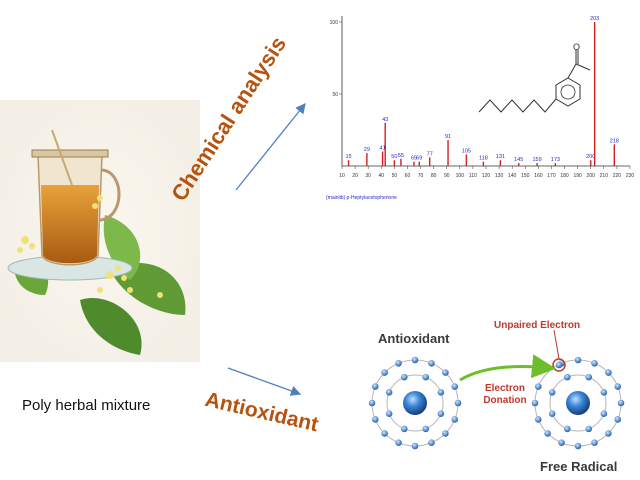 Image resolution: width=640 pixels, height=480 pixels. I want to click on free-radical-atom, so click(578, 389).